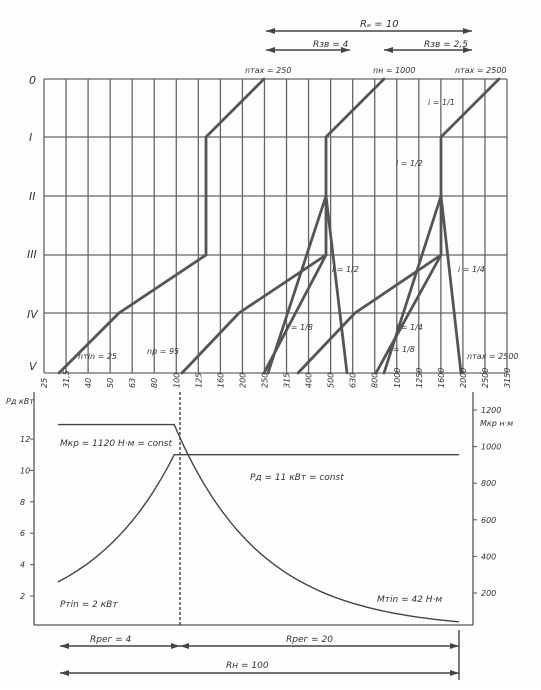  What do you see at coordinates (488, 520) in the screenshot?
I see `right-tick-label: 600` at bounding box center [488, 520].